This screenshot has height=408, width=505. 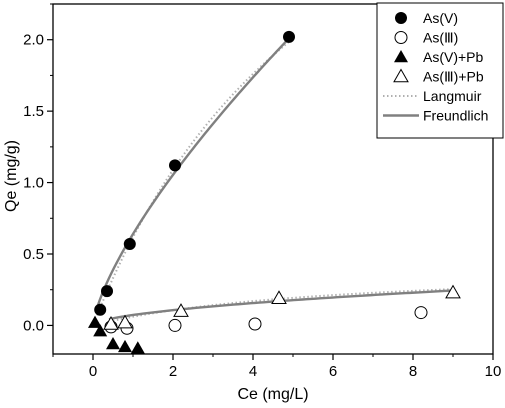 What do you see at coordinates (173, 371) in the screenshot?
I see `x-tick-label: 2` at bounding box center [173, 371].